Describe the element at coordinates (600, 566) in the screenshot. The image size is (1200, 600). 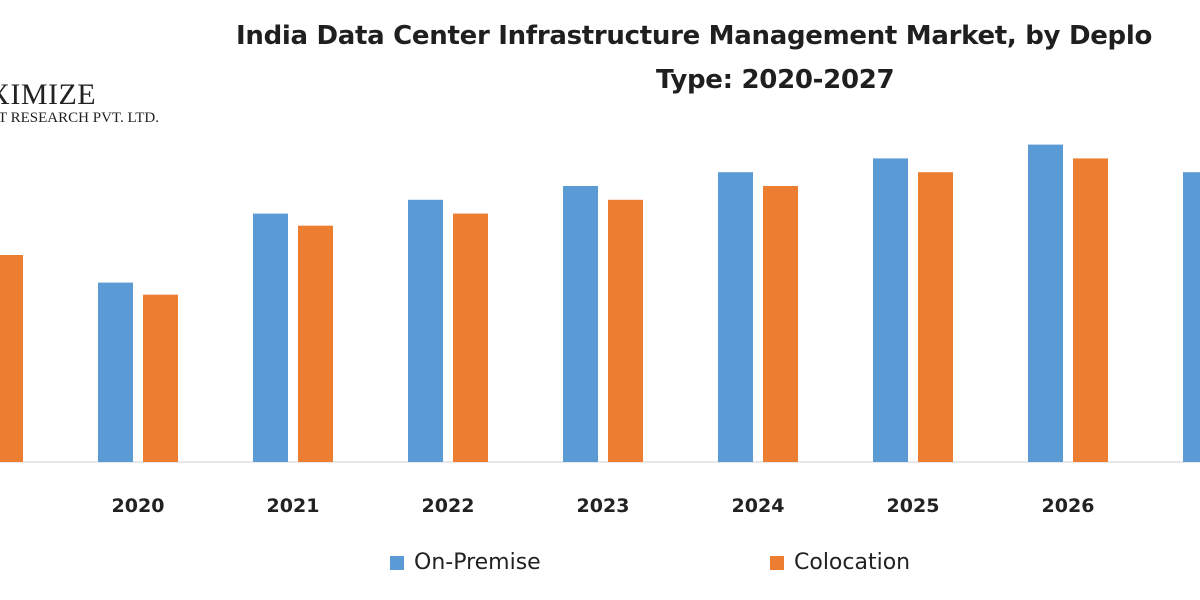
I see `chart-legend: On-Premise Colocation` at that location.